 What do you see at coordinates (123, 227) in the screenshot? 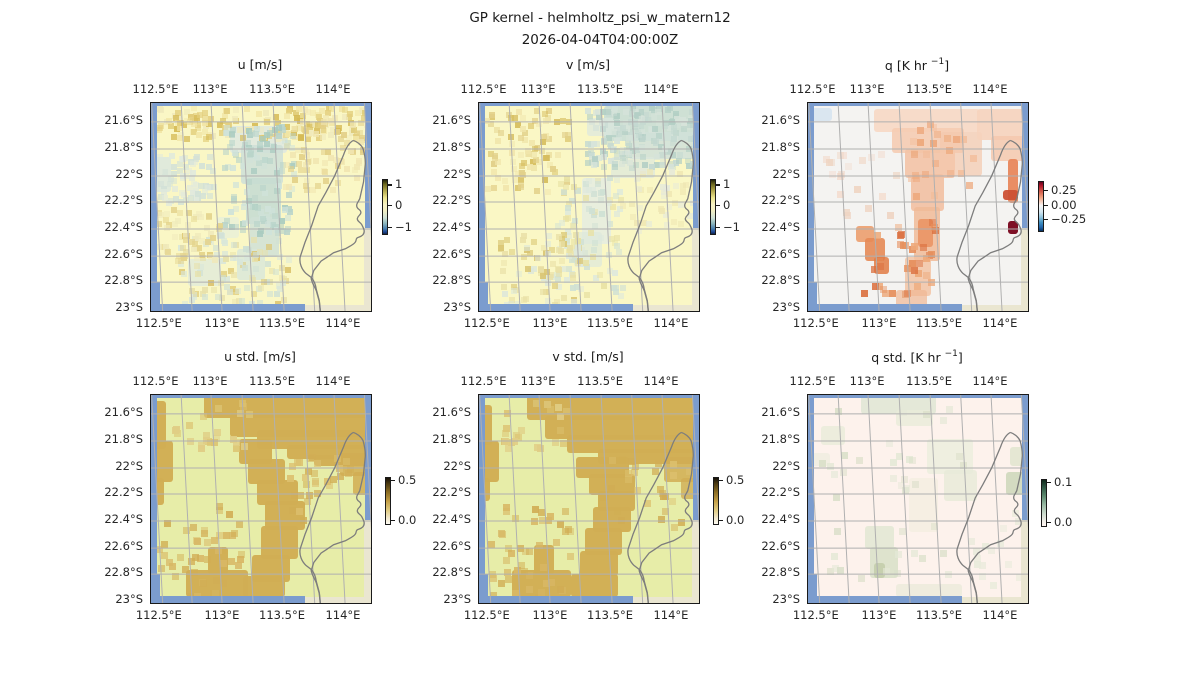
I see `u-ytick-4: 22.4°S` at bounding box center [123, 227].